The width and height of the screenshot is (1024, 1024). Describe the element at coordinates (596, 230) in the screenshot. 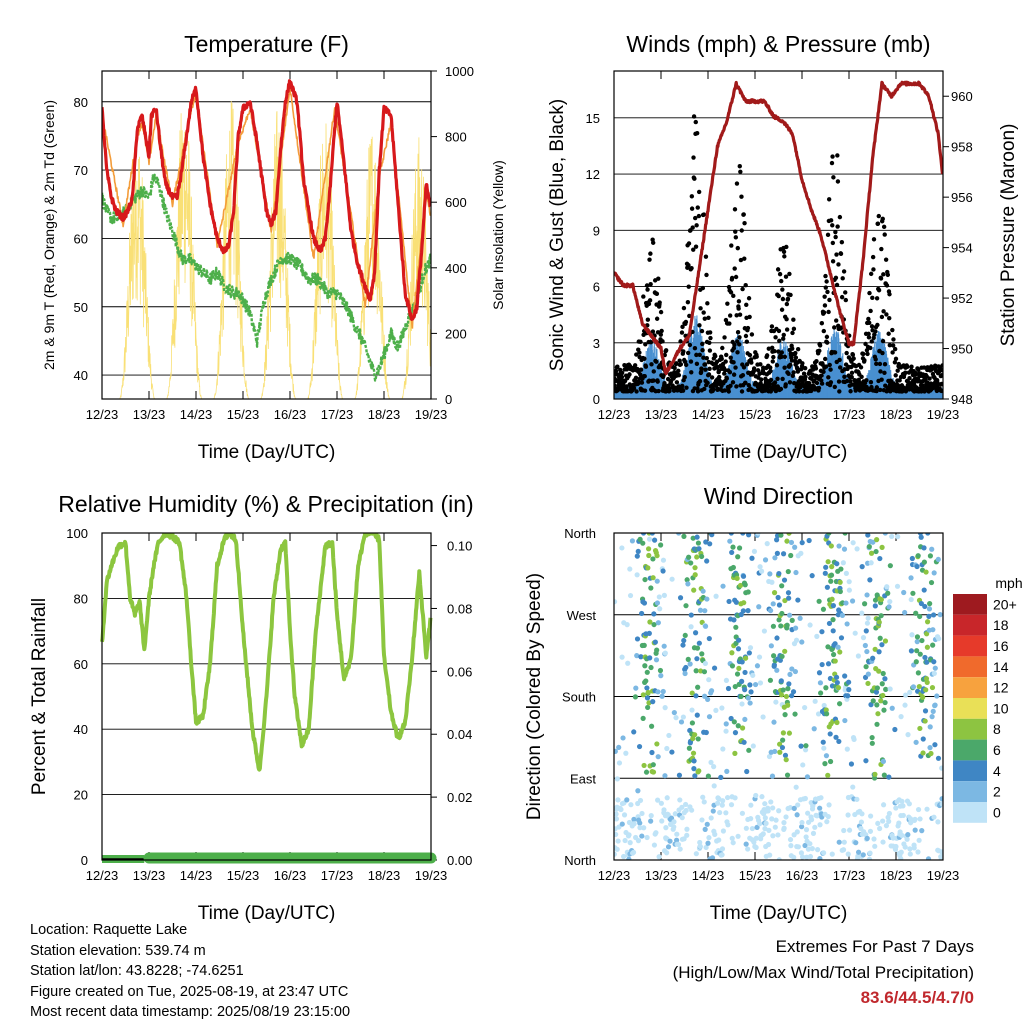

I see `y-tick-label: 9` at that location.